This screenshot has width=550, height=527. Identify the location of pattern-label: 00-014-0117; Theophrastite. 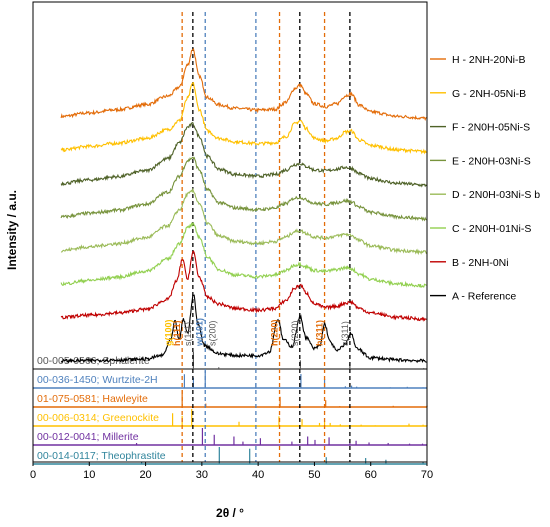
(101, 456).